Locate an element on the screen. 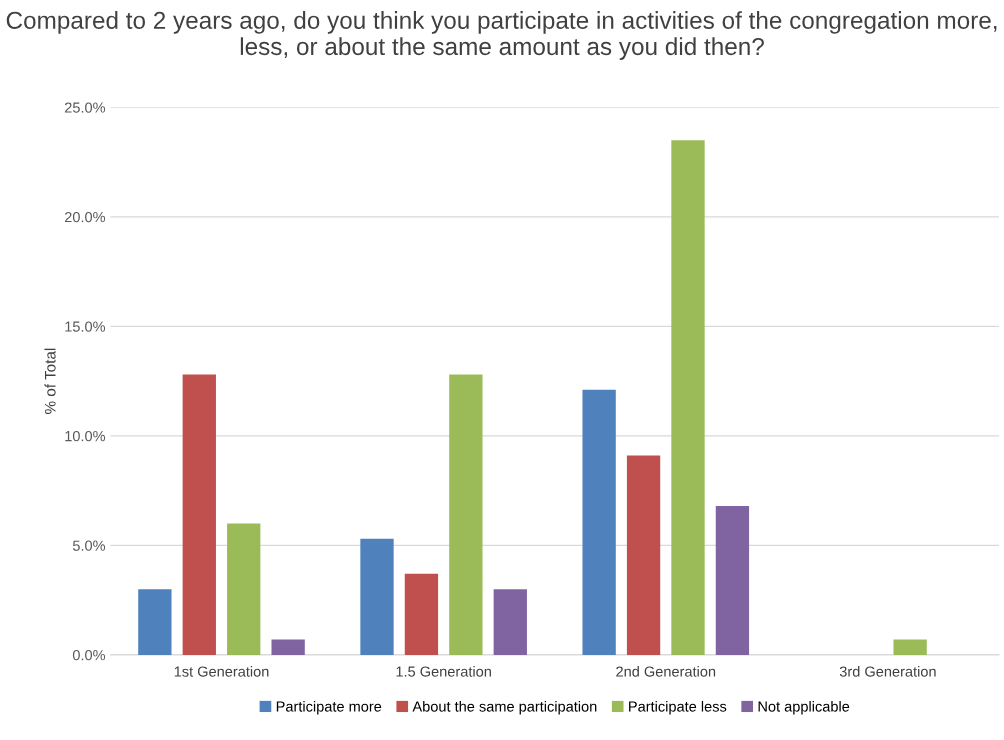 This screenshot has width=1004, height=740. legend-label: Participate less is located at coordinates (678, 707).